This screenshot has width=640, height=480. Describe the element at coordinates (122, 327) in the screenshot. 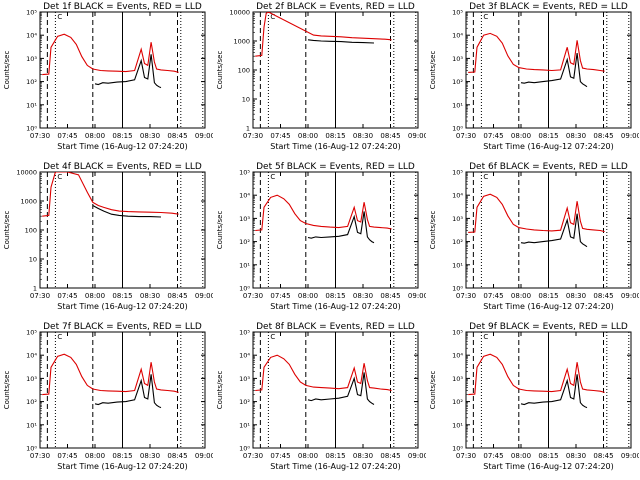

I see `panel-title: Det 7f BLACK = Events, RED = LLD` at that location.